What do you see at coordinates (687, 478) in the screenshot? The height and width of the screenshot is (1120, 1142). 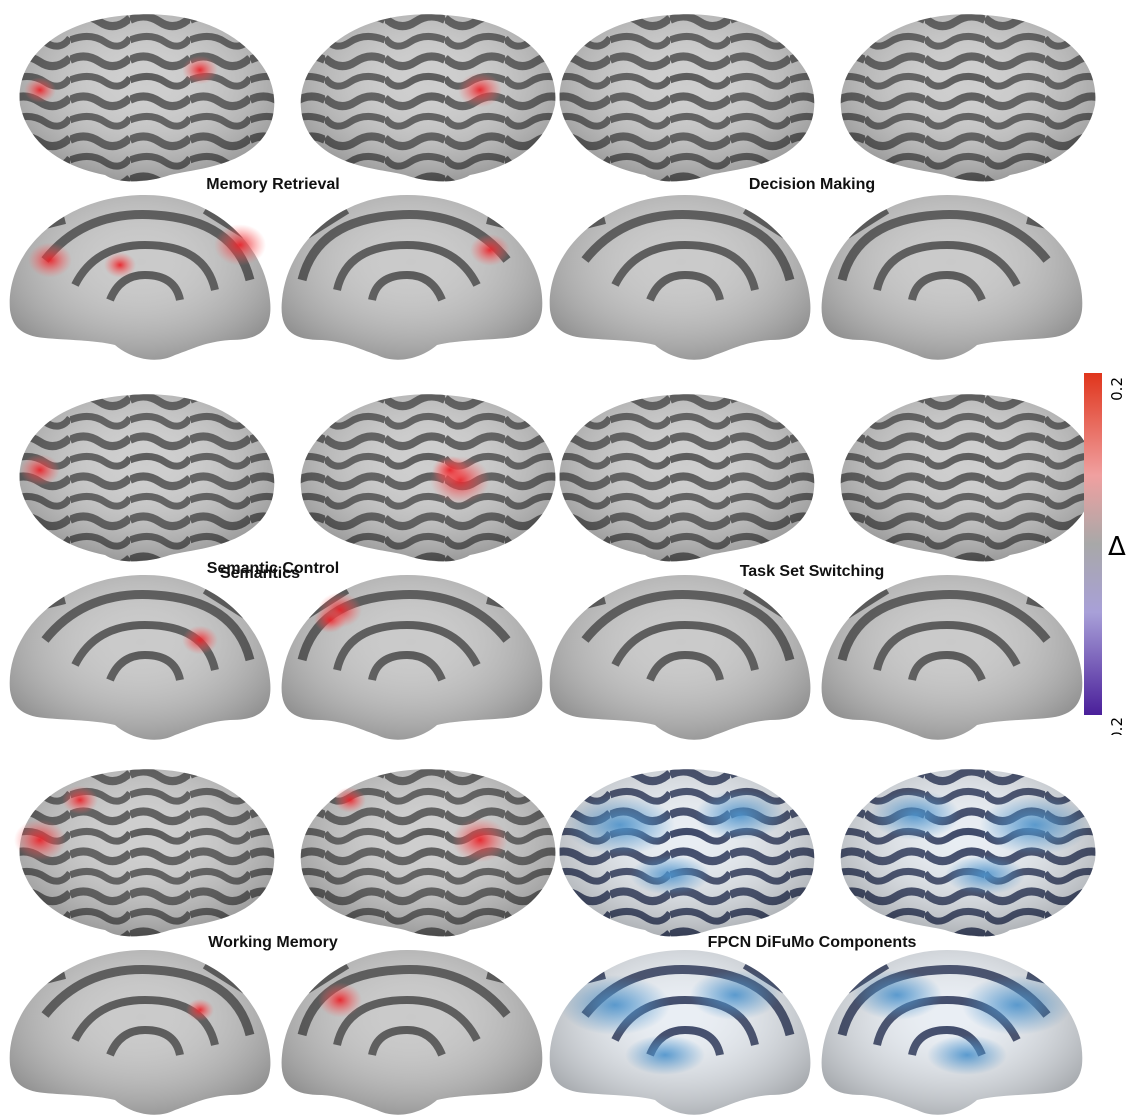 I see `brain-3-lateral-left` at bounding box center [687, 478].